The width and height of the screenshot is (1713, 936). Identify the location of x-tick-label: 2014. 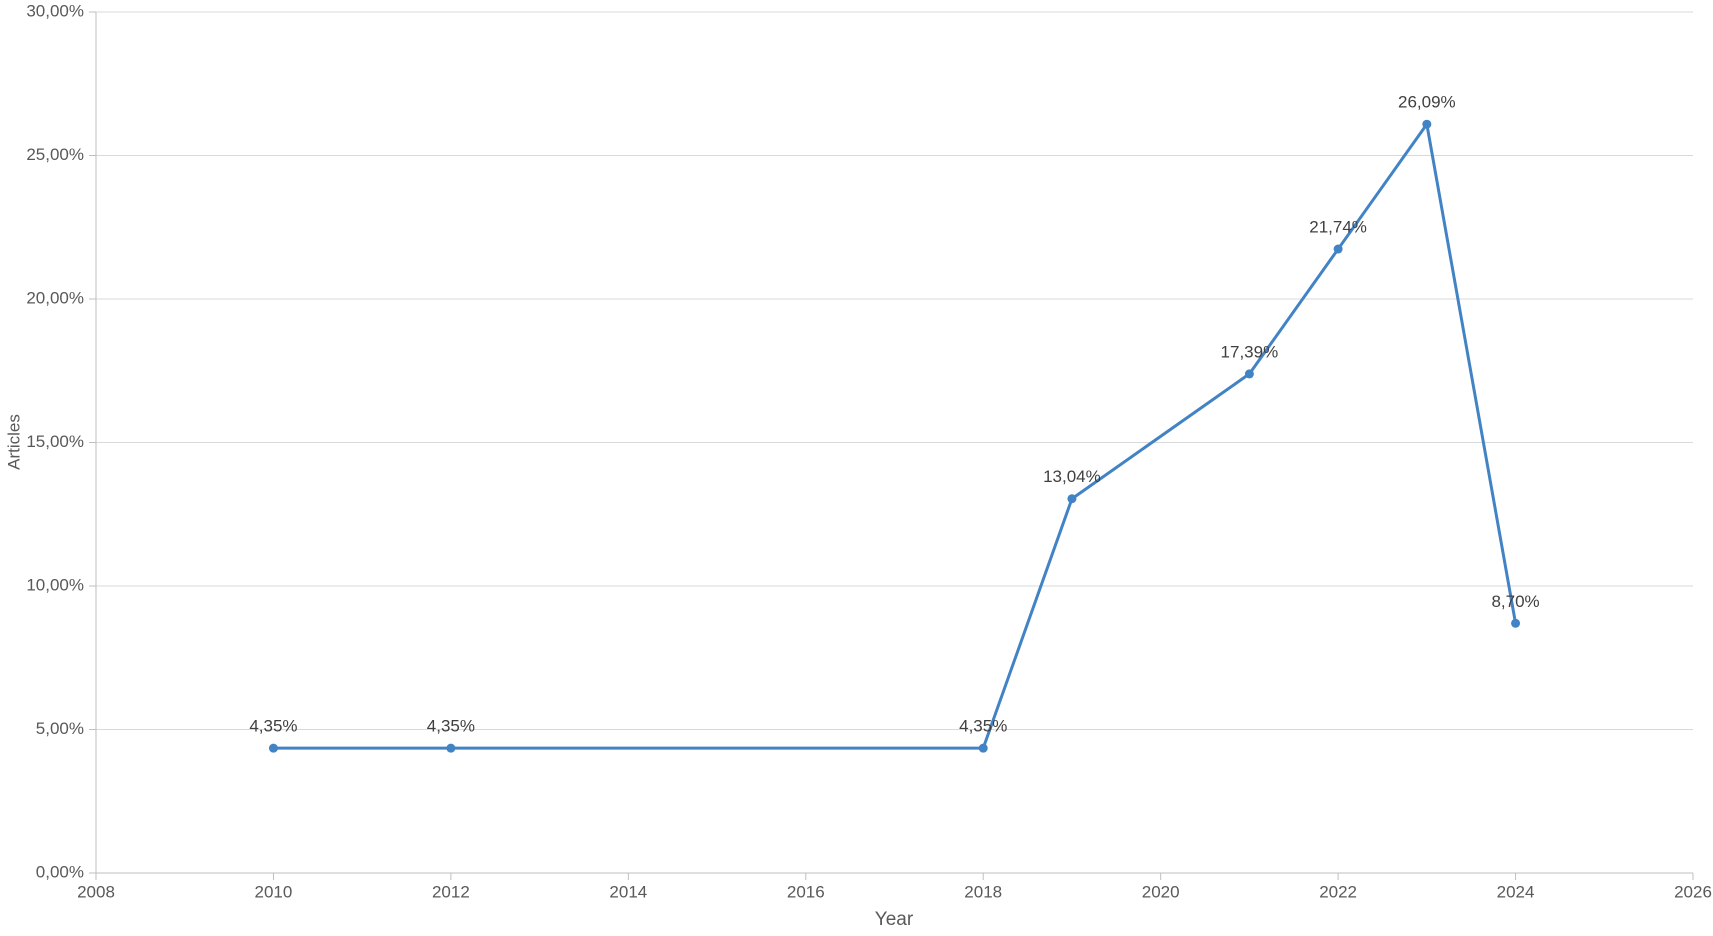
(628, 891).